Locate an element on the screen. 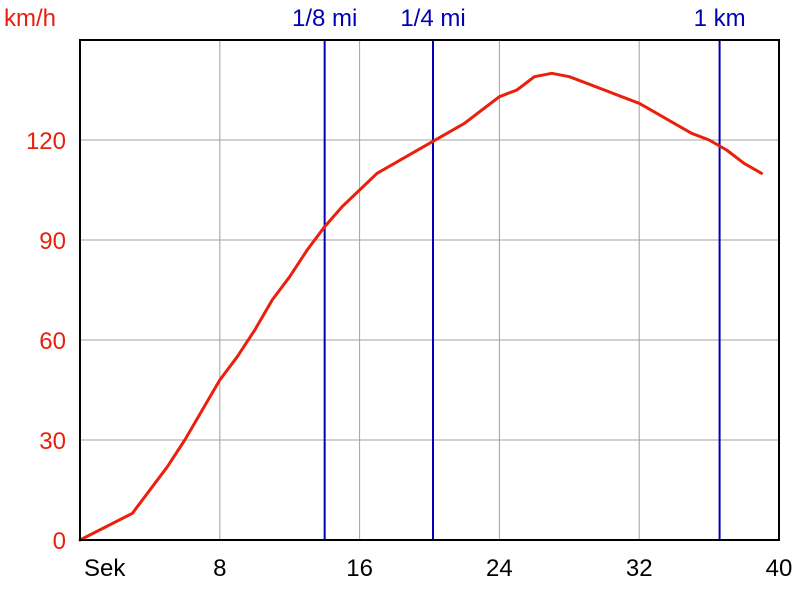 The width and height of the screenshot is (800, 600). x-tick-label: 40 is located at coordinates (779, 568).